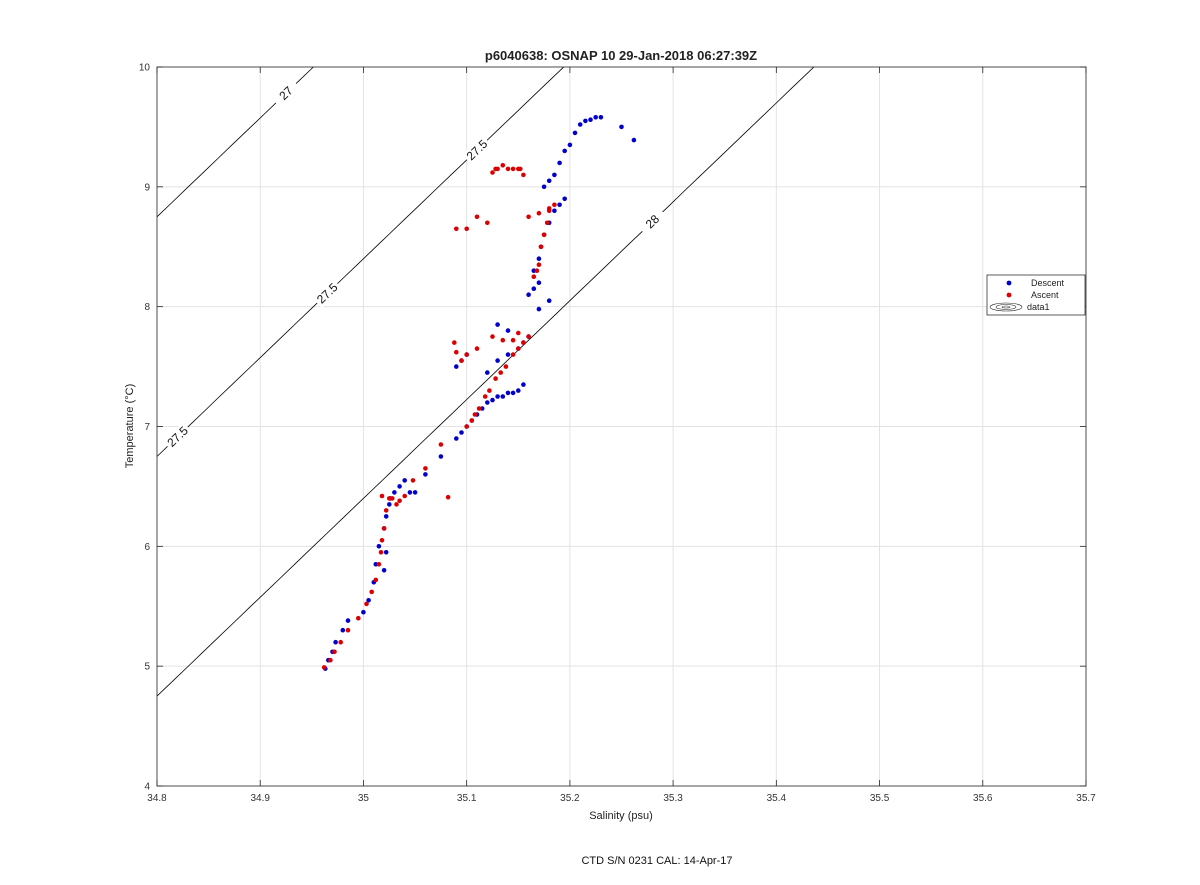 The image size is (1200, 885). Describe the element at coordinates (467, 798) in the screenshot. I see `x-tick-label: 35.1` at that location.